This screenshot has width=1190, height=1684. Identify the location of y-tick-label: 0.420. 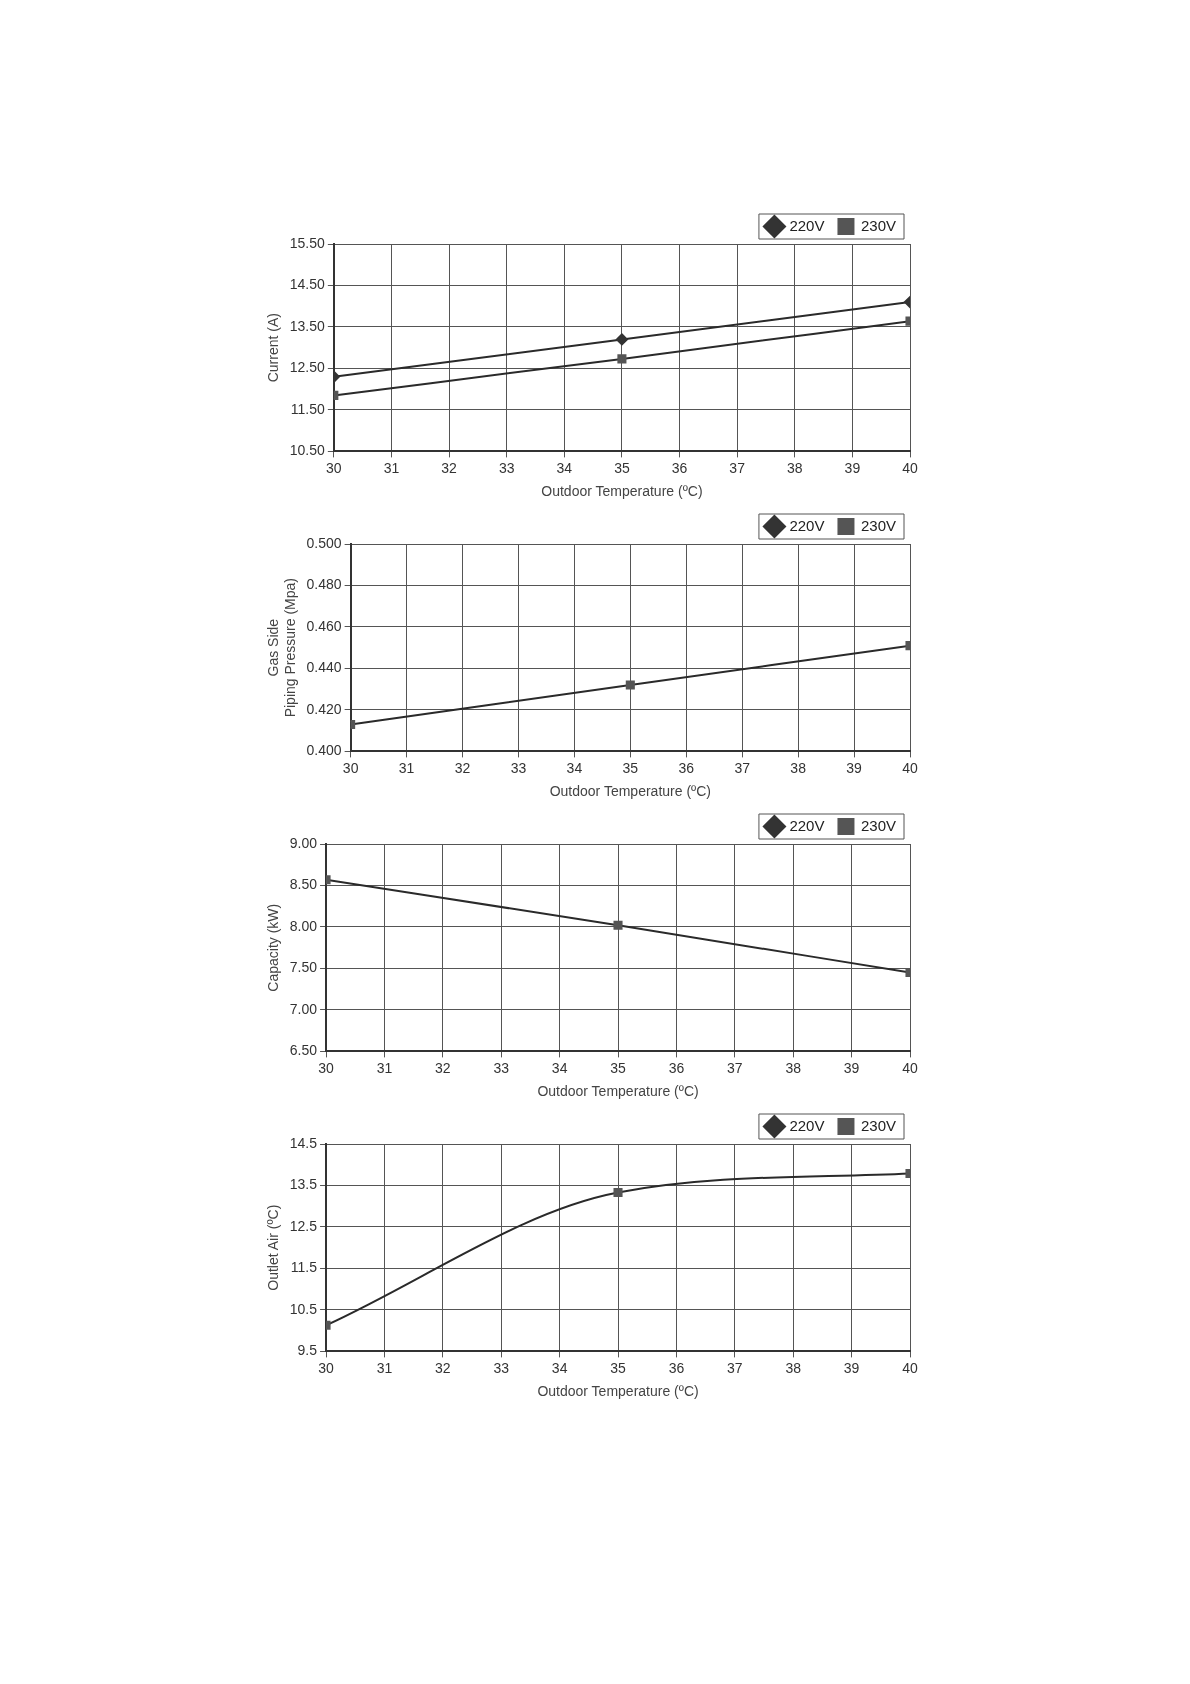
(324, 708).